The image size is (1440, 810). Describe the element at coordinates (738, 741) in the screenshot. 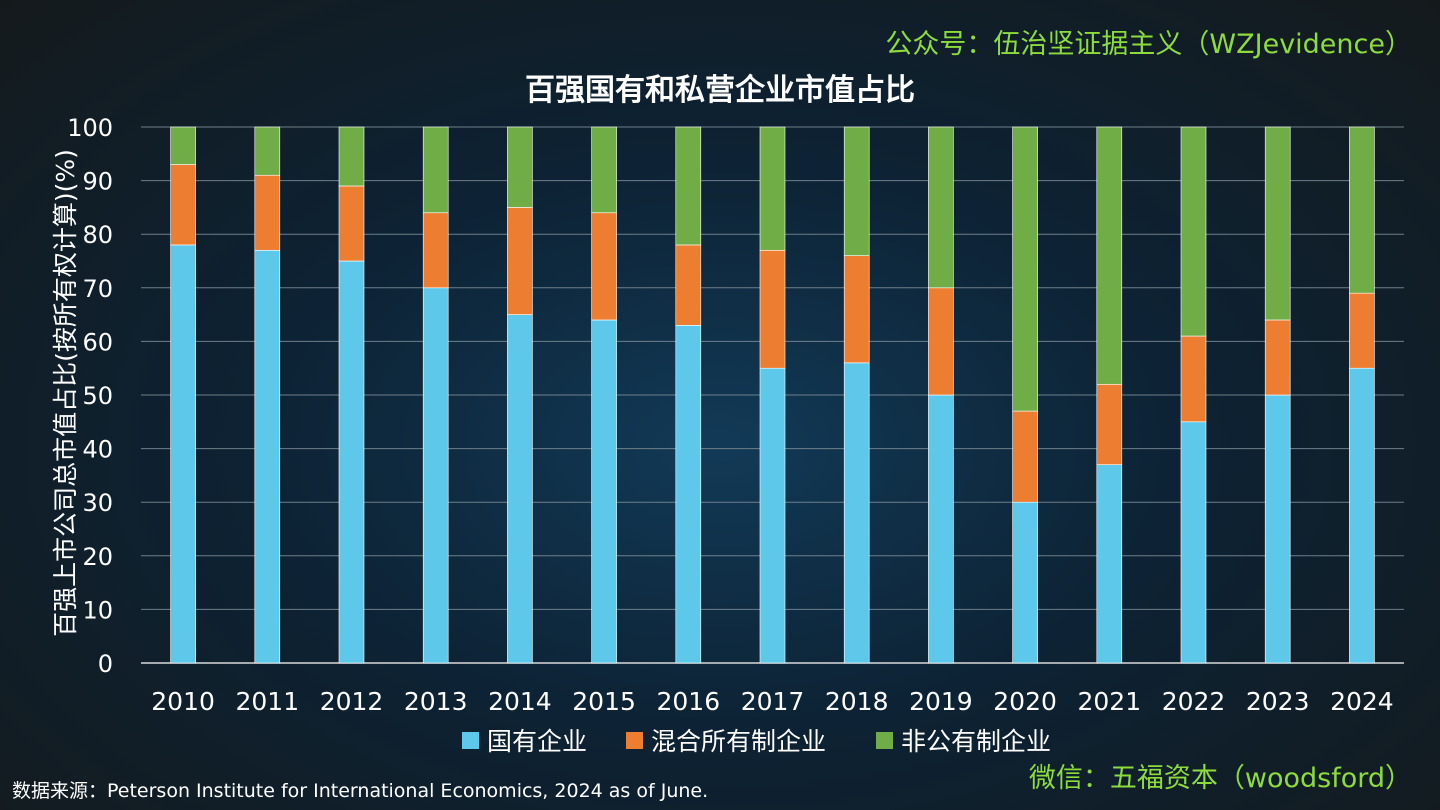

I see `legend-label-2: 混合所有制企业` at that location.